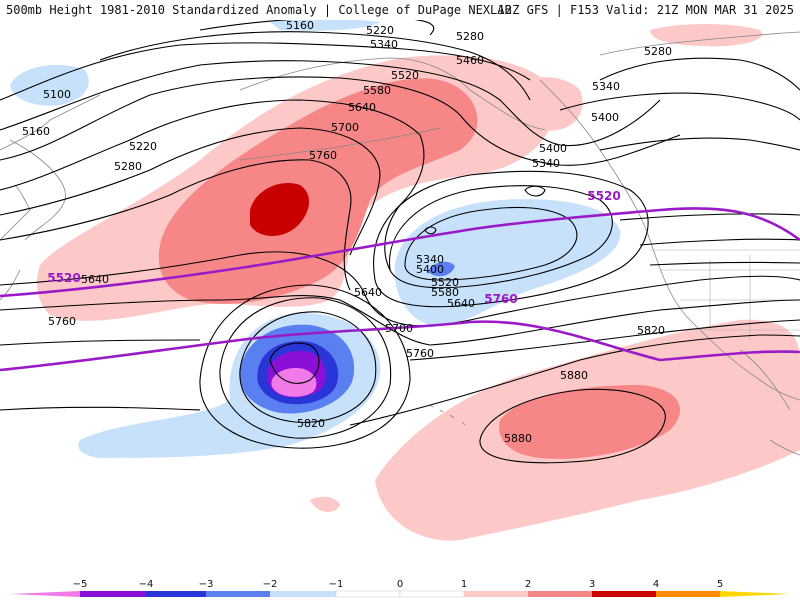  I want to click on highlight-labels: 5520 5520 5760, so click(333, 247).